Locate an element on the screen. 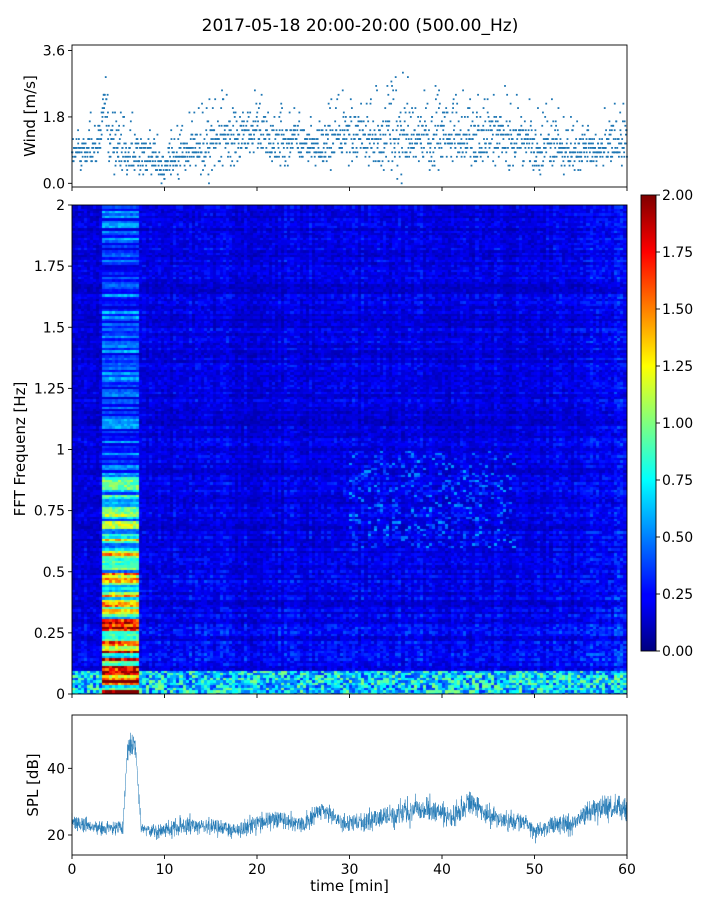 This screenshot has height=900, width=720. spectrogram-y-ticks: 0 0.25 0.5 0.75 1 1.25 1.5 1.75 2 is located at coordinates (53, 450).